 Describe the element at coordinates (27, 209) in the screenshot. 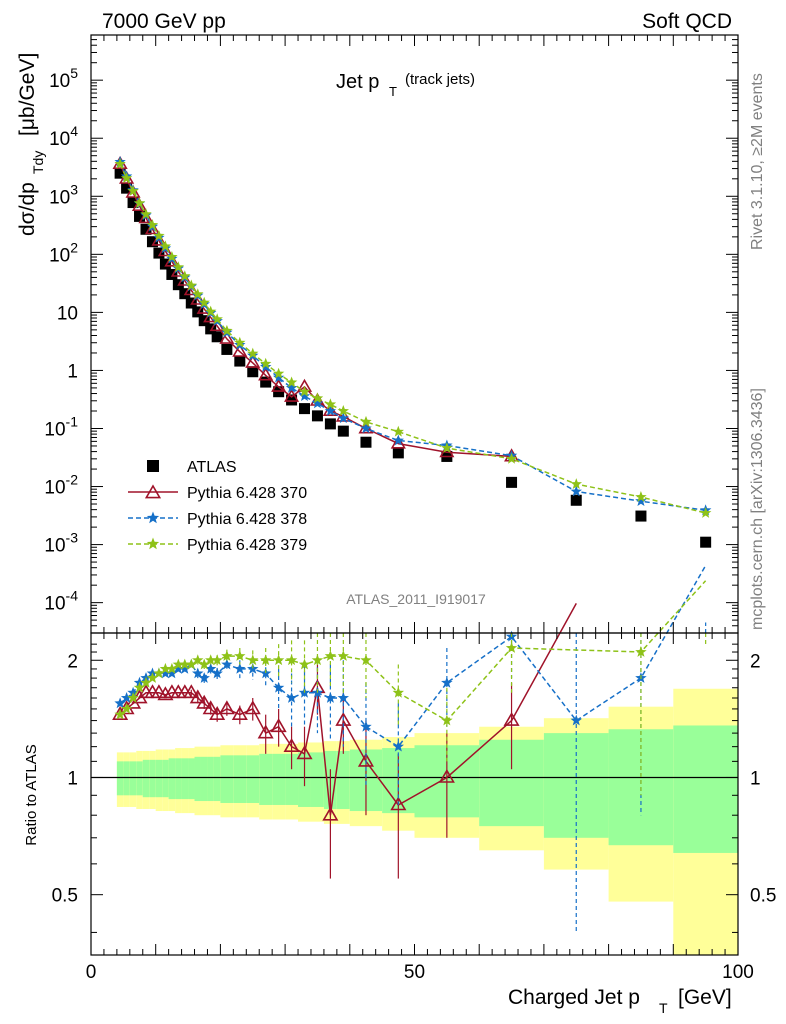

I see `ylabel-main: dσ/dp` at that location.